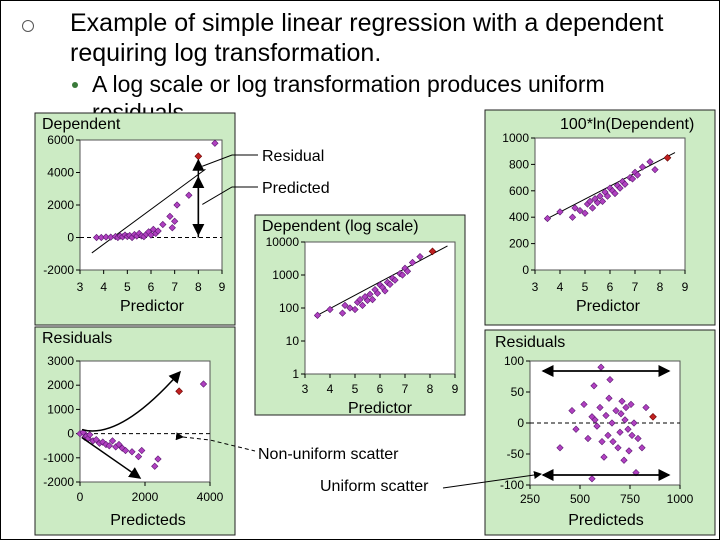  What do you see at coordinates (653, 416) in the screenshot?
I see `highlight-point` at bounding box center [653, 416].